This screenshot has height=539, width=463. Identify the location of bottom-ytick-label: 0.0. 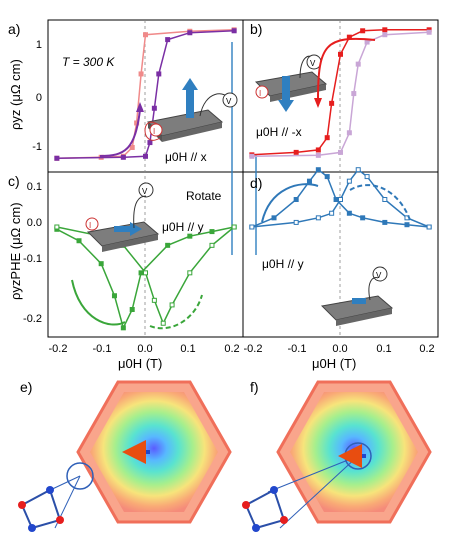
(34, 223).